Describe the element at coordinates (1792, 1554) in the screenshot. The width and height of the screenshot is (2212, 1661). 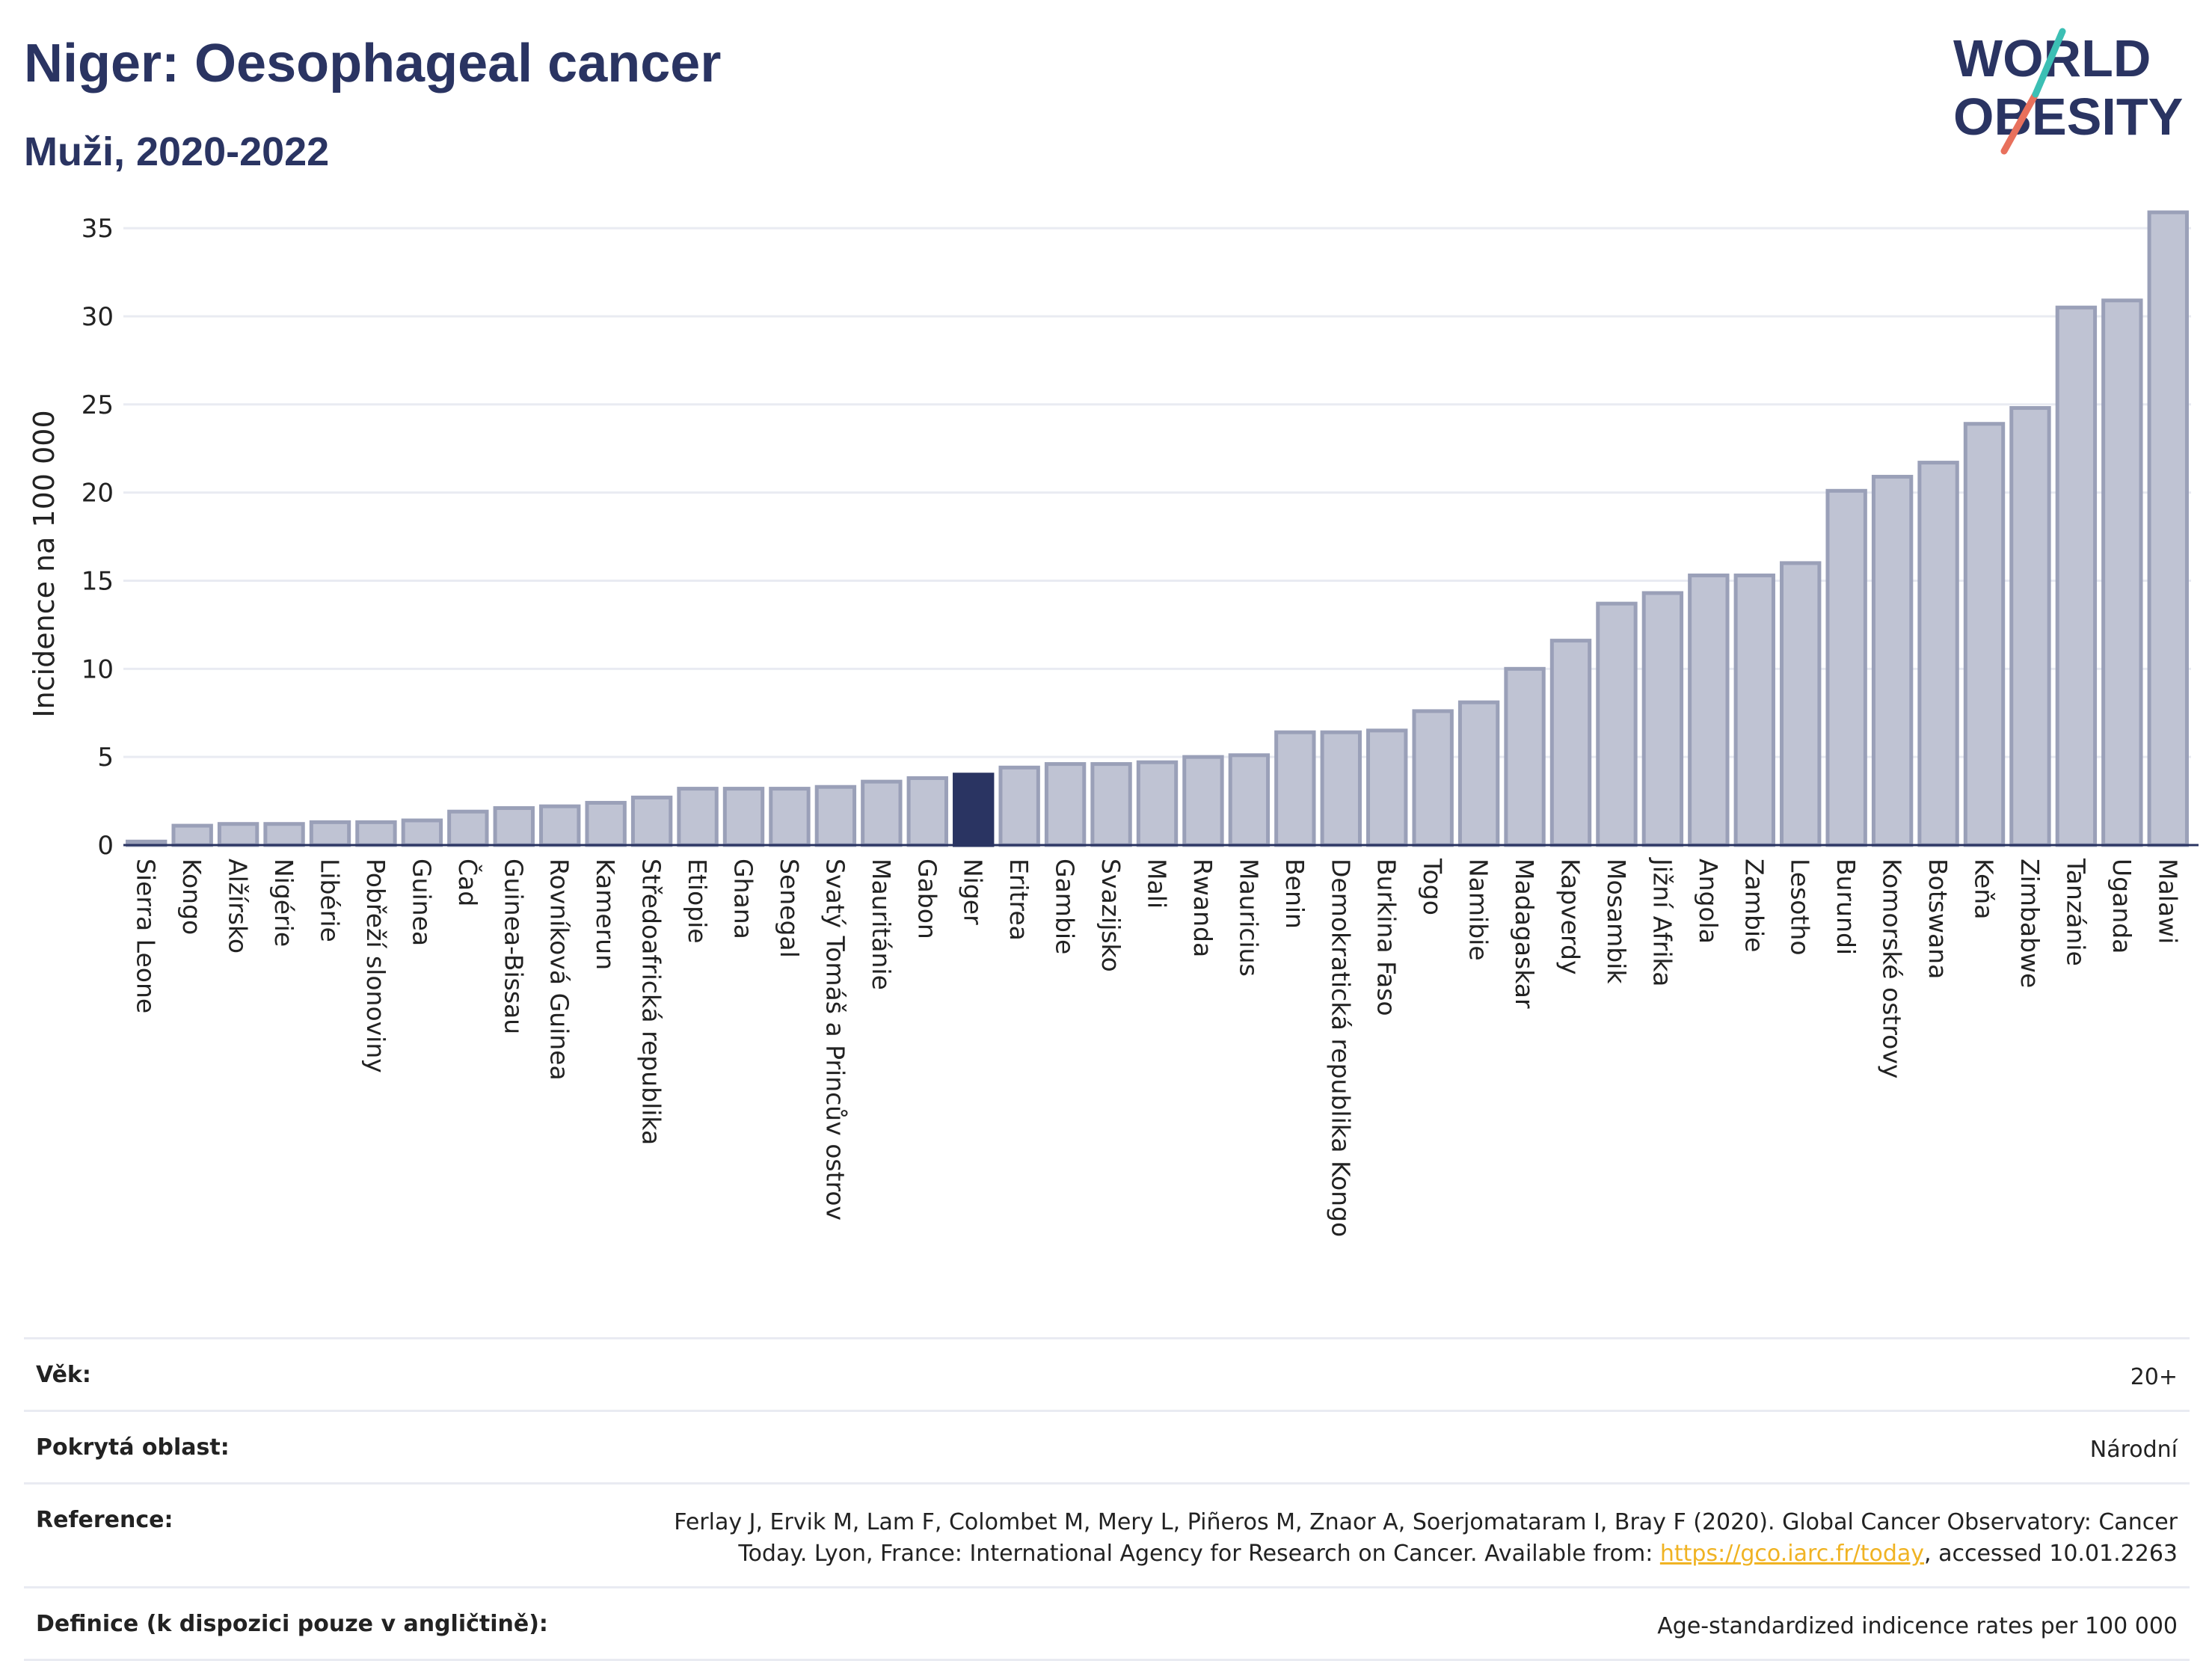
I see `reference-link: https://gco.iarc.fr/today` at that location.